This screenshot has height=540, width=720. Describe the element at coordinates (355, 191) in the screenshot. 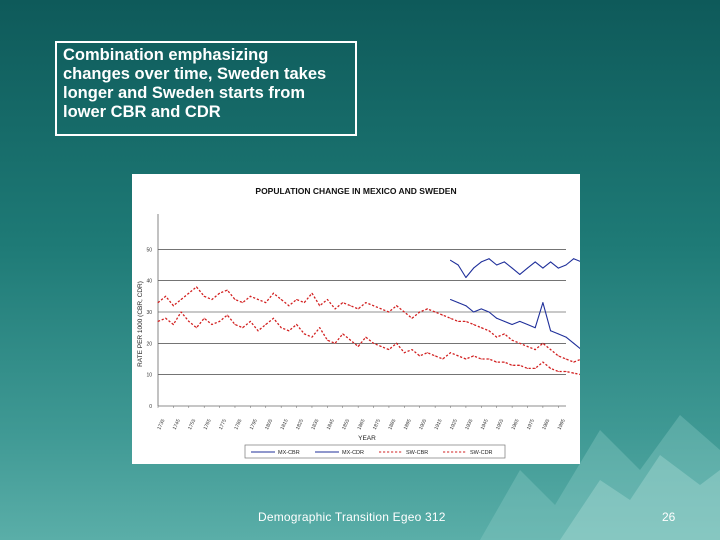

I see `chart-title: POPULATION CHANGE IN MEXICO AND SWEDEN` at that location.